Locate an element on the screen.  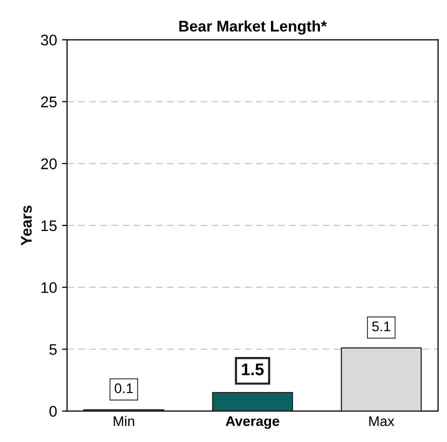
data-label: 0.1 is located at coordinates (123, 388).